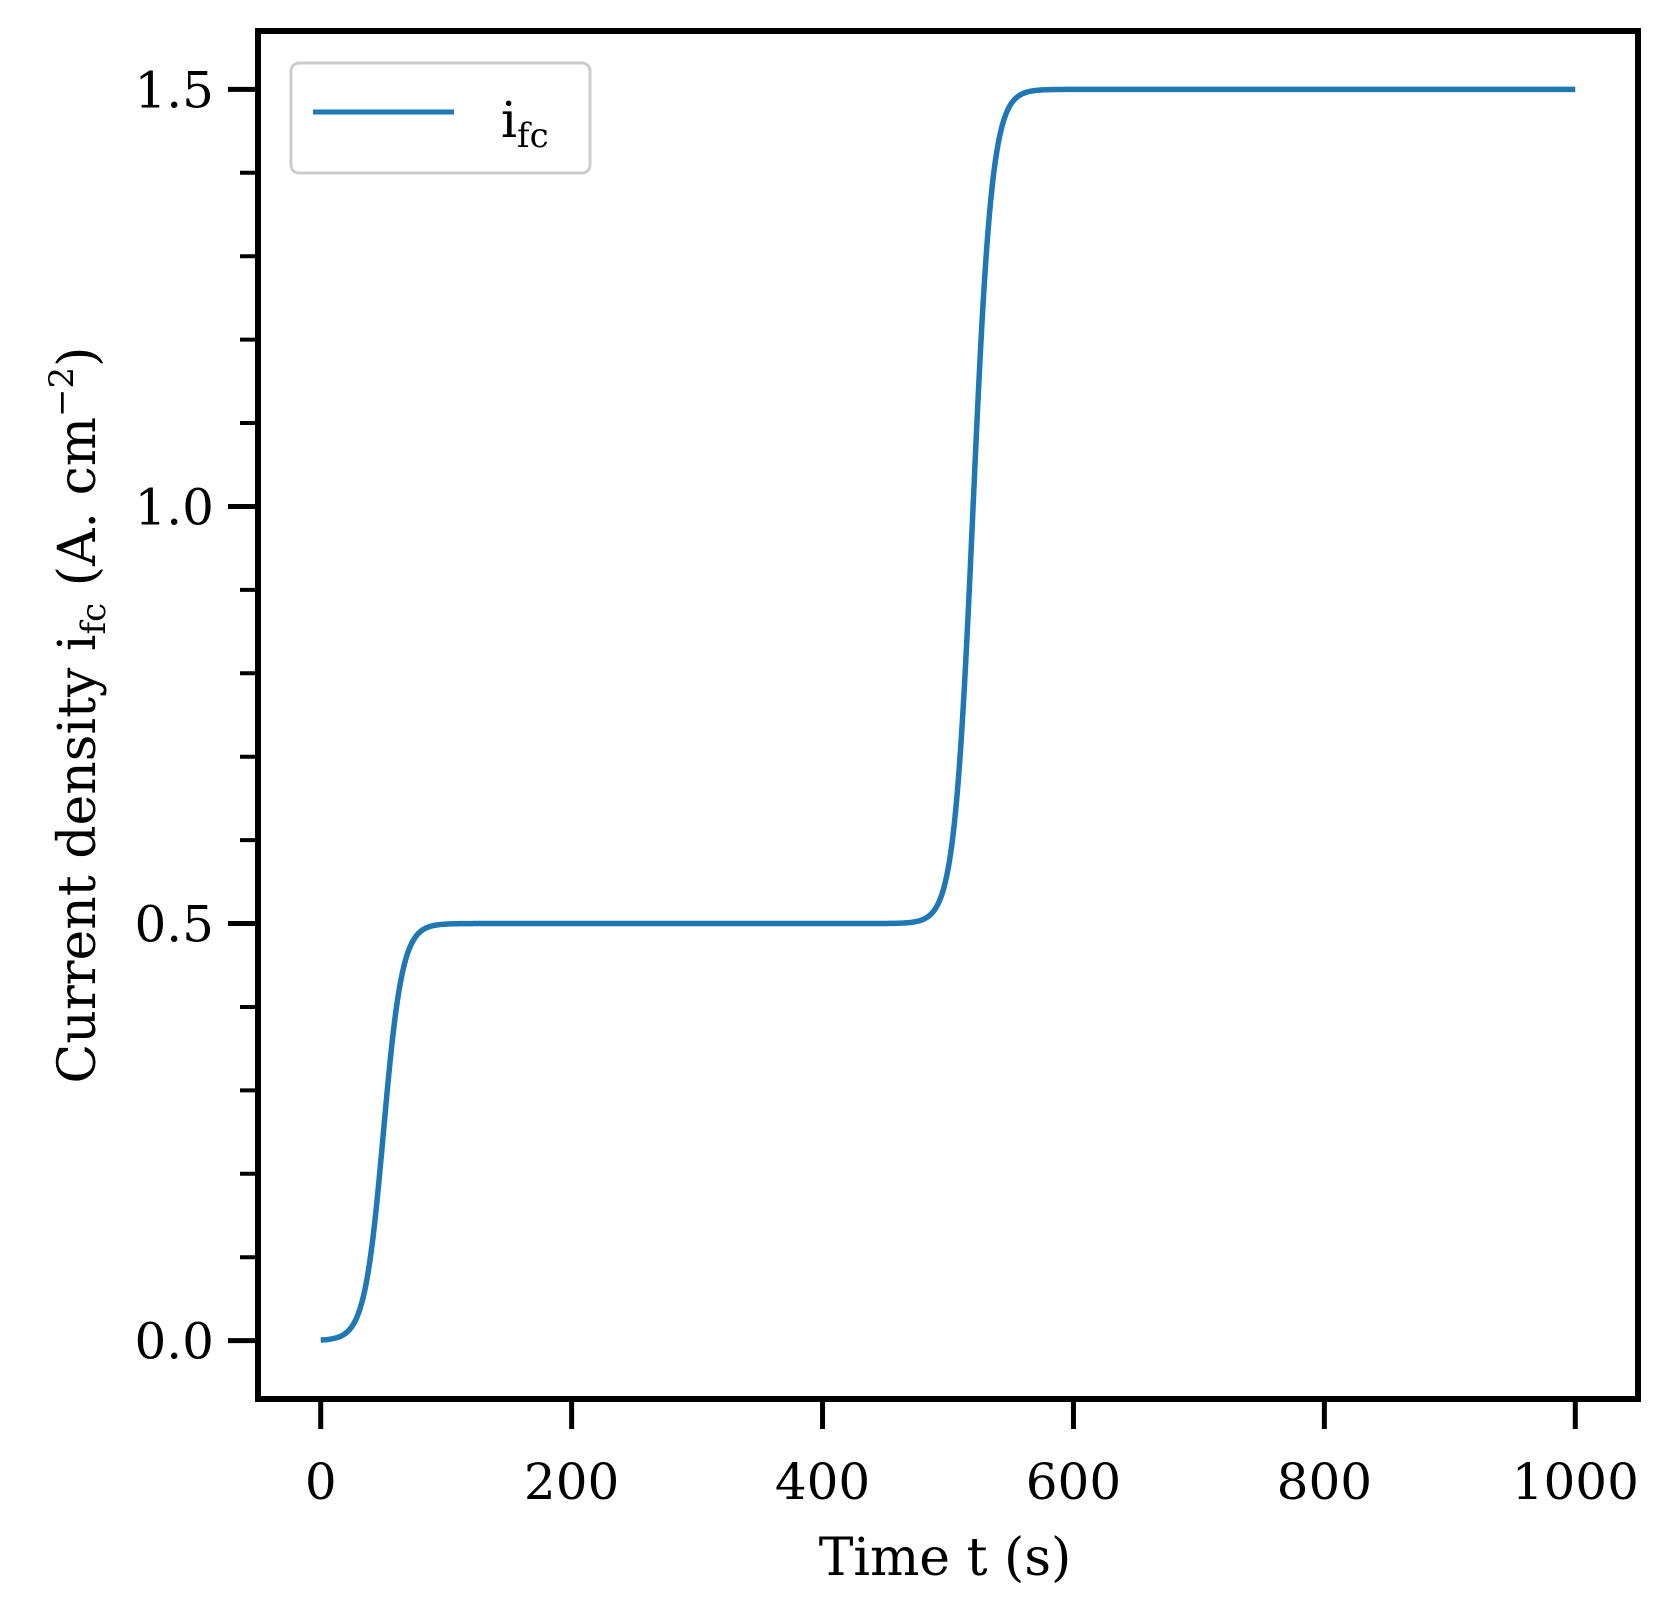 The height and width of the screenshot is (1615, 1663). What do you see at coordinates (571, 1482) in the screenshot?
I see `x-tick-label: 200` at bounding box center [571, 1482].